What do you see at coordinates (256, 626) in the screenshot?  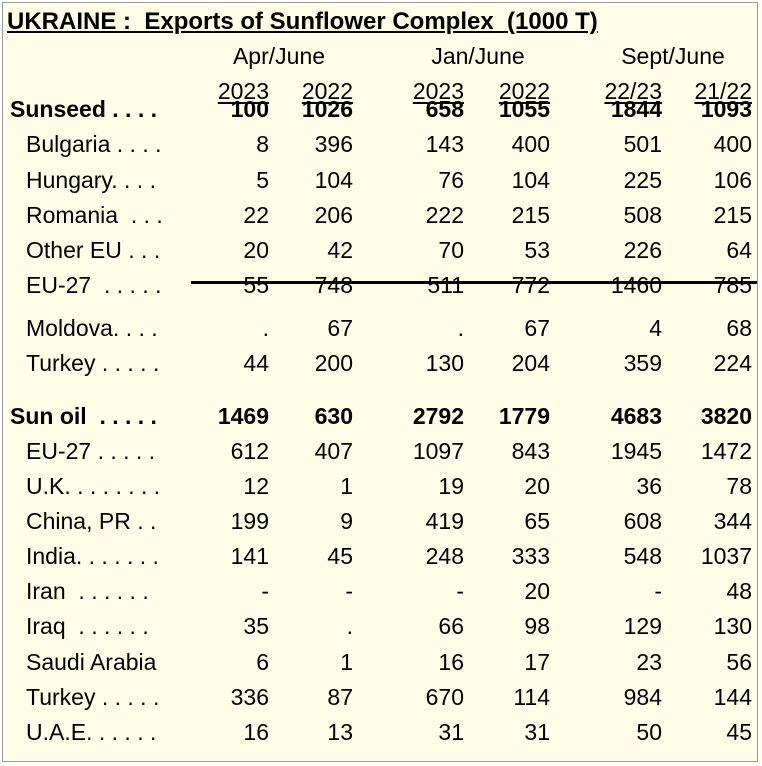 I see `table-cell: 35` at bounding box center [256, 626].